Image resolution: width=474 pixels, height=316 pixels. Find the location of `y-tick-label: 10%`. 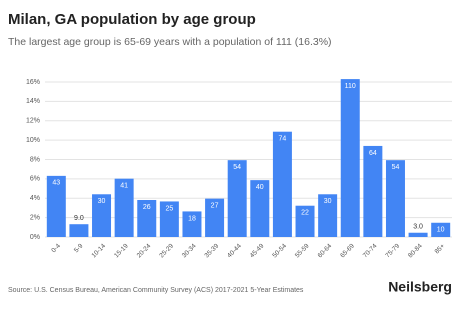

y-tick-label: 10% is located at coordinates (33, 140).